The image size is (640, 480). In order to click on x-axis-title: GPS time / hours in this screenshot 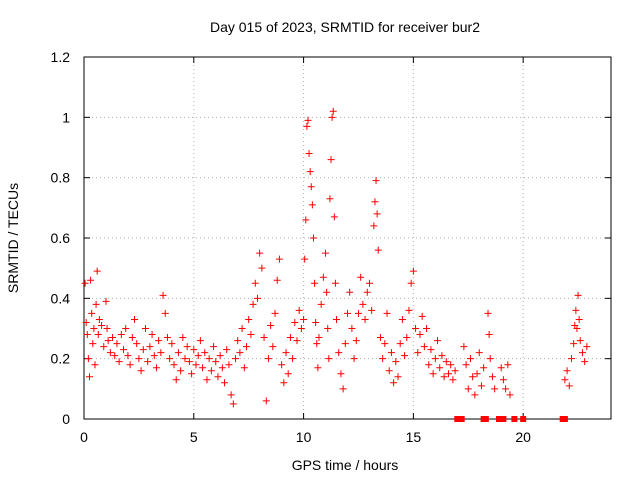, I will do `click(345, 465)`.